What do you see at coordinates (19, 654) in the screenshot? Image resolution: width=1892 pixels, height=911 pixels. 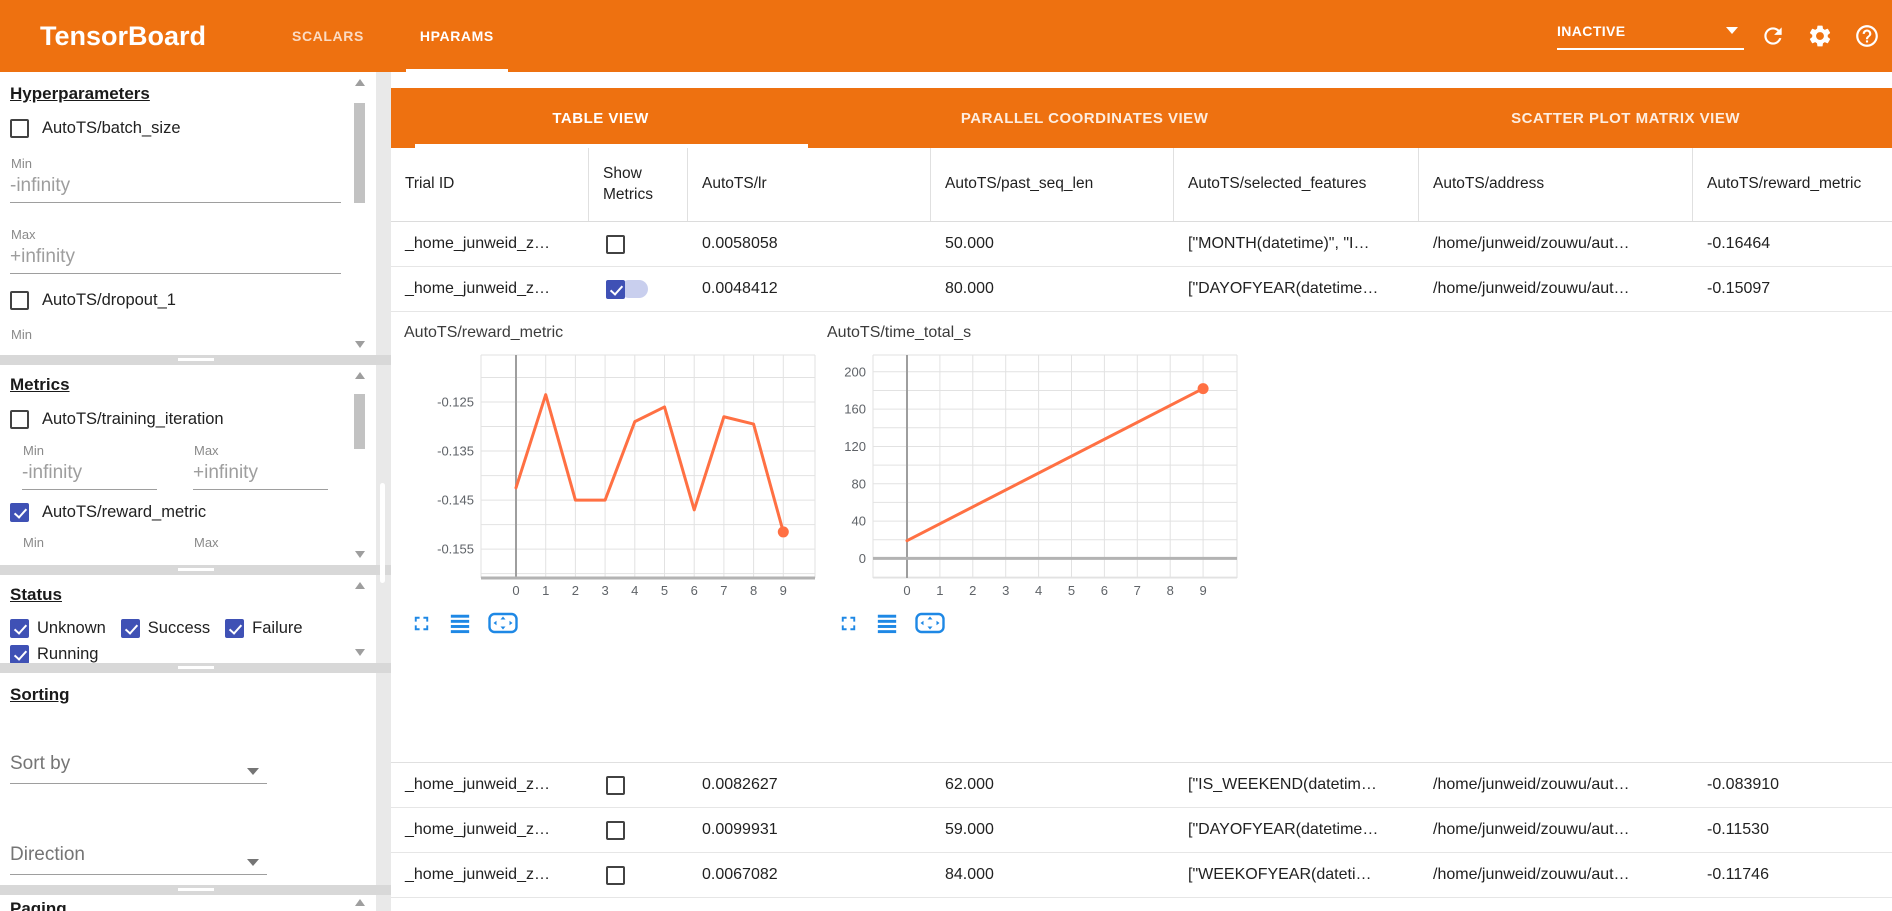 I see `status-checkbox-running` at bounding box center [19, 654].